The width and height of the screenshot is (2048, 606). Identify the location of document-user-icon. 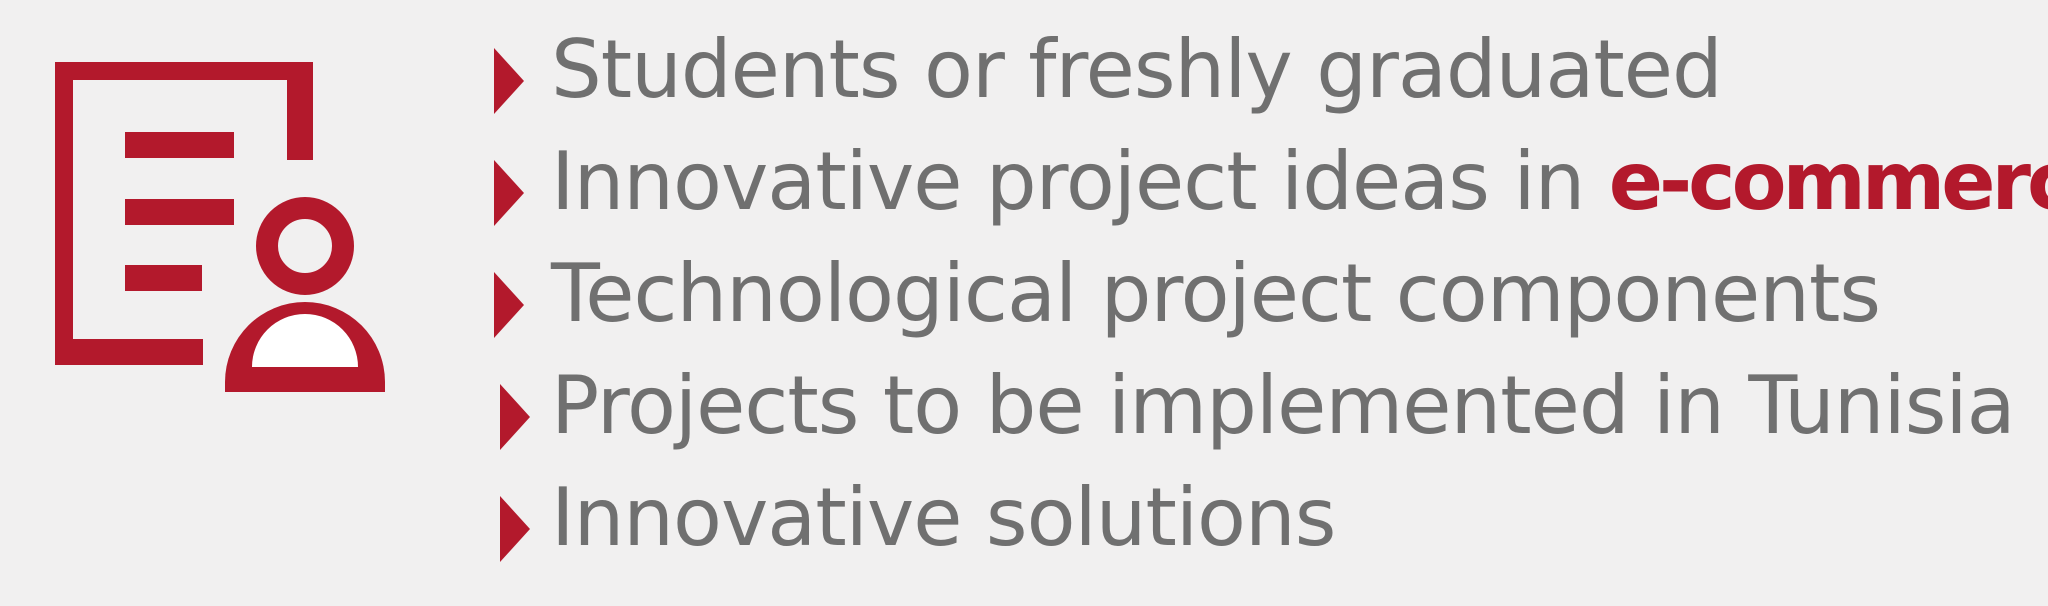
(220, 227).